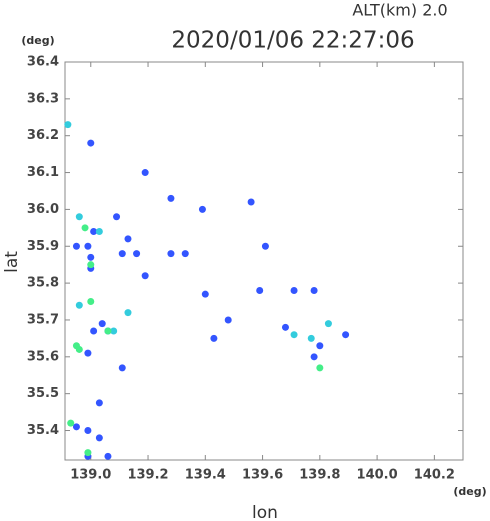 Image resolution: width=490 pixels, height=521 pixels. Describe the element at coordinates (43, 246) in the screenshot. I see `y-tick-label: 35.9` at that location.